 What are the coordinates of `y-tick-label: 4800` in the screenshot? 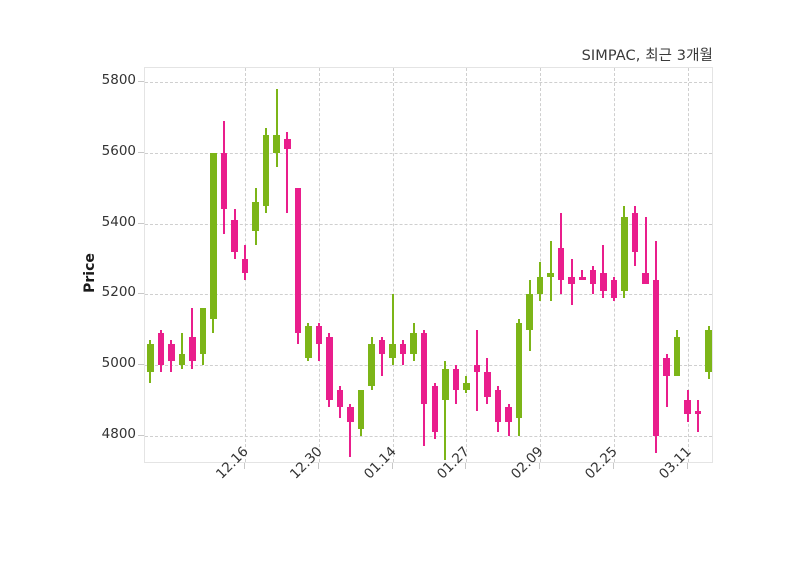 It's located at (118, 433).